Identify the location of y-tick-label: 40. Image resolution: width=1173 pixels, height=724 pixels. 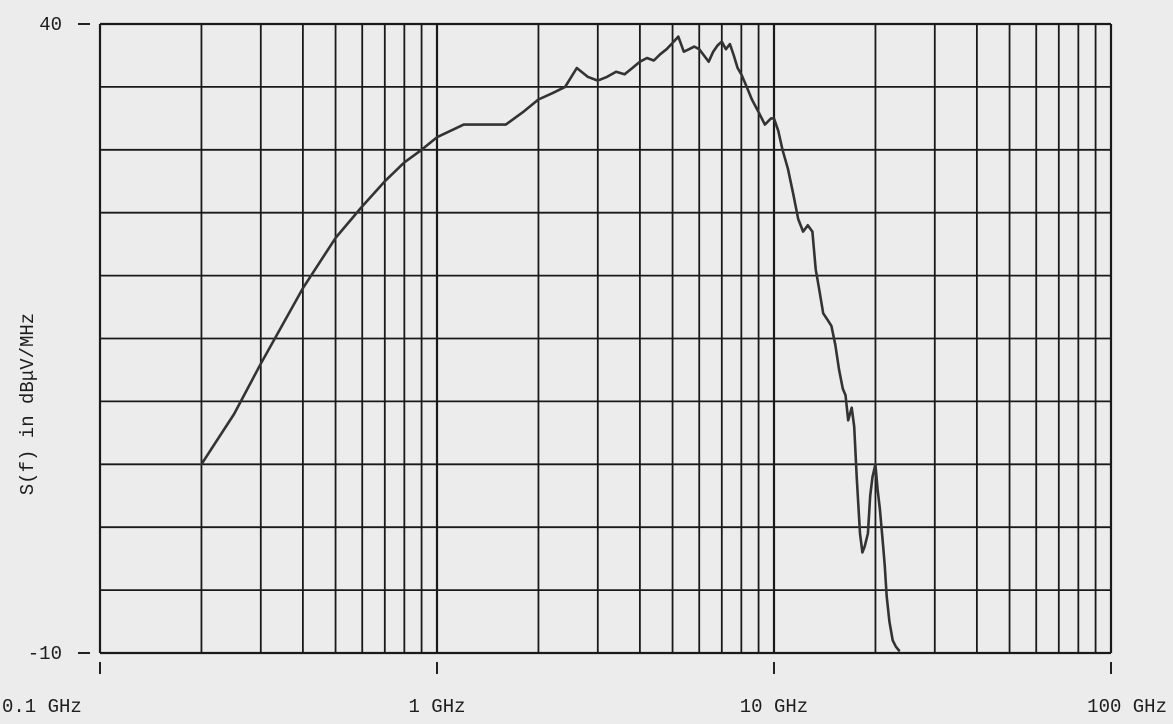
(50, 25).